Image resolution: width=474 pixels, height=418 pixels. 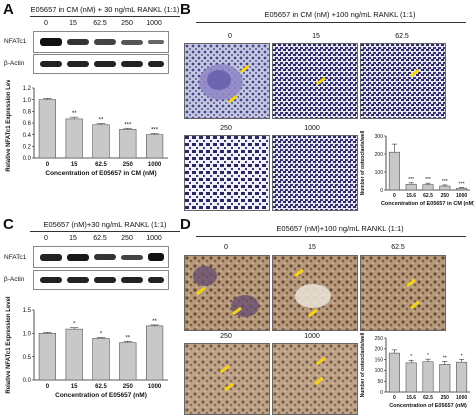 What do you see at coordinates (312, 247) in the screenshot?
I see `panel-d-image-label-1: 15` at bounding box center [312, 247].